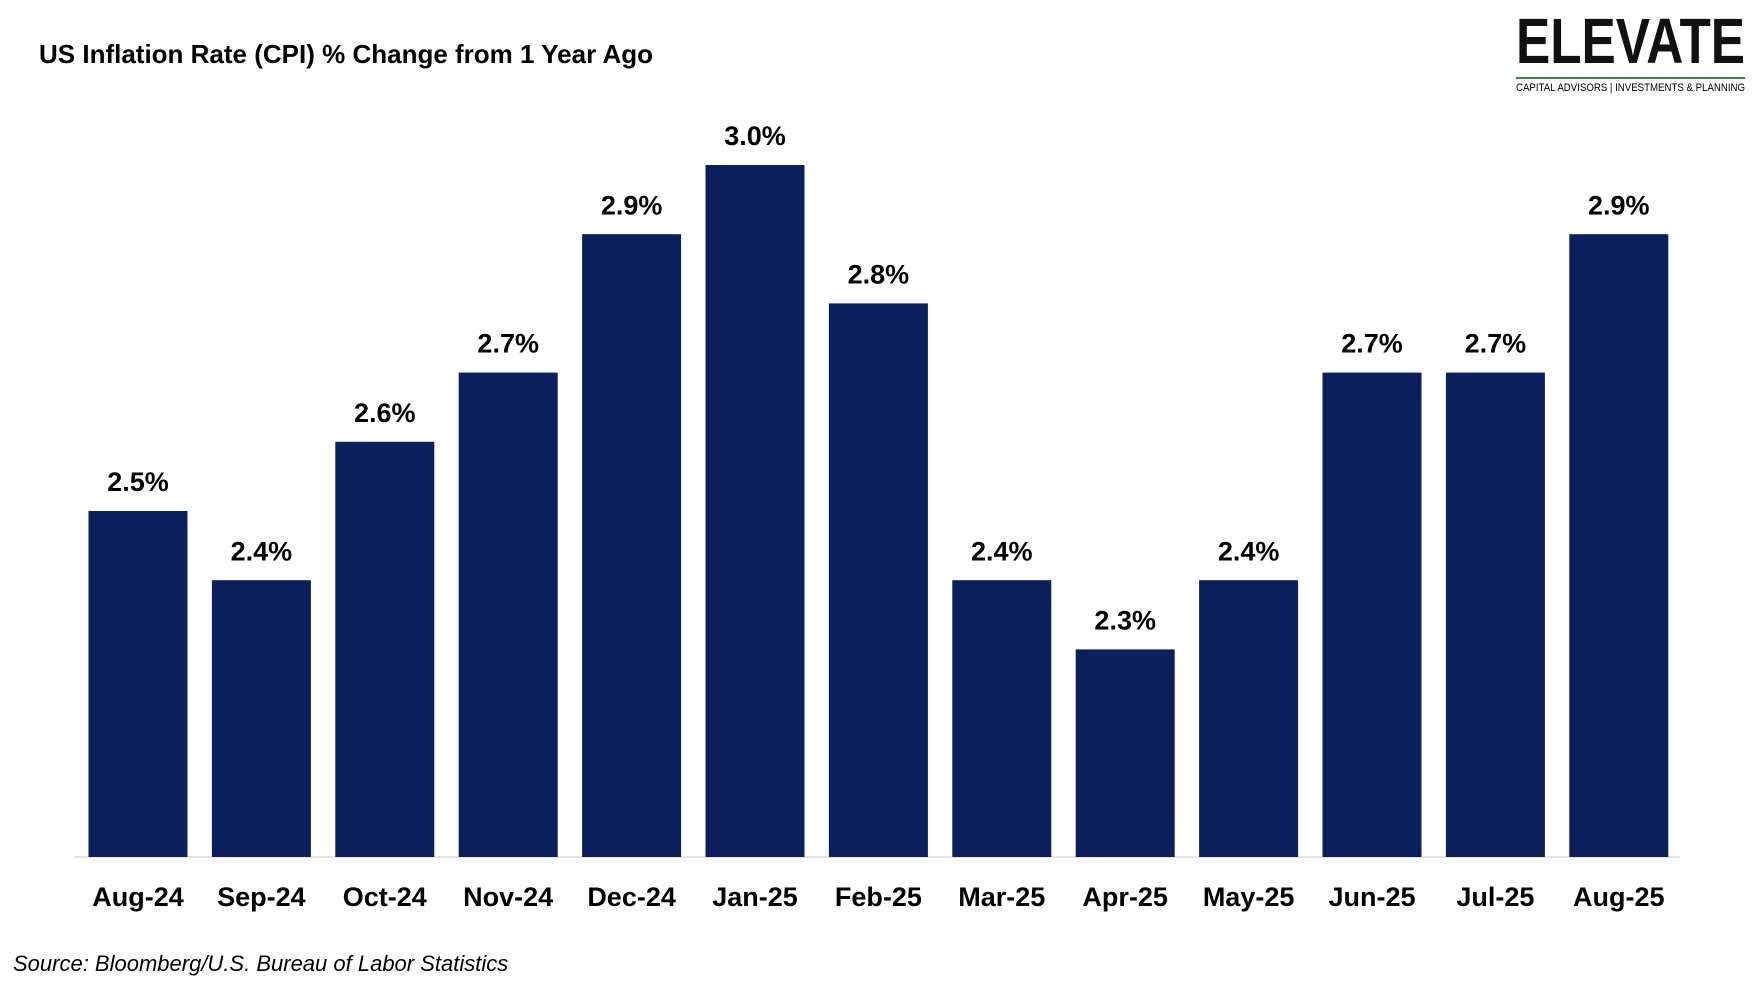 This screenshot has width=1752, height=984. I want to click on x-tick-label: Jan-25, so click(755, 897).